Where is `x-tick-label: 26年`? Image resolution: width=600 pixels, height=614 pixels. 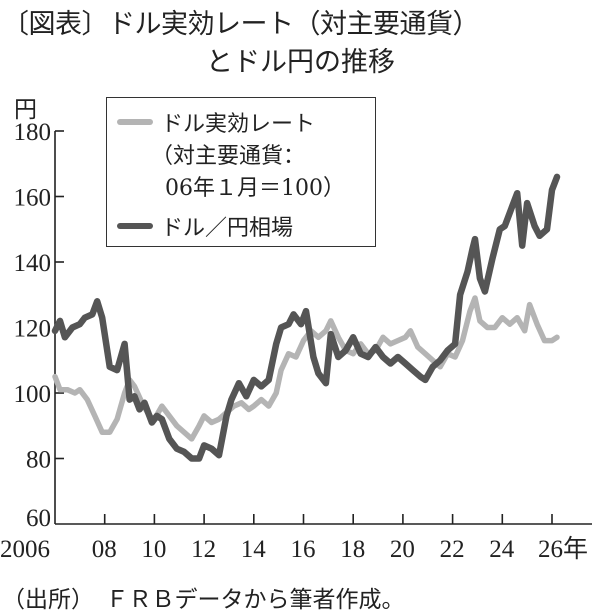 x-tick-label: 26年 is located at coordinates (563, 549).